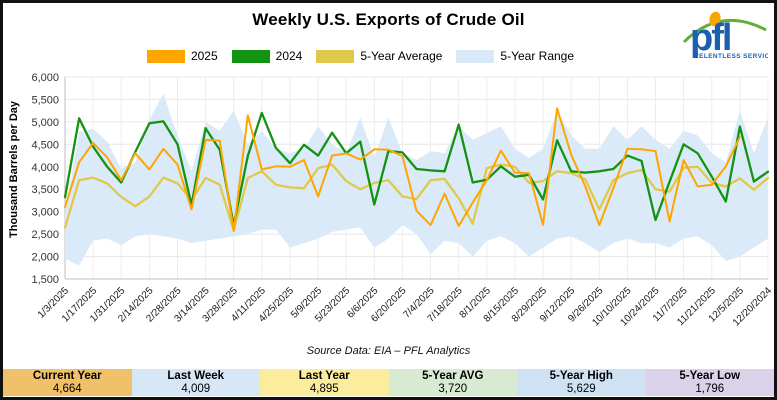  What do you see at coordinates (324, 389) in the screenshot?
I see `stat-value: 4,895` at bounding box center [324, 389].